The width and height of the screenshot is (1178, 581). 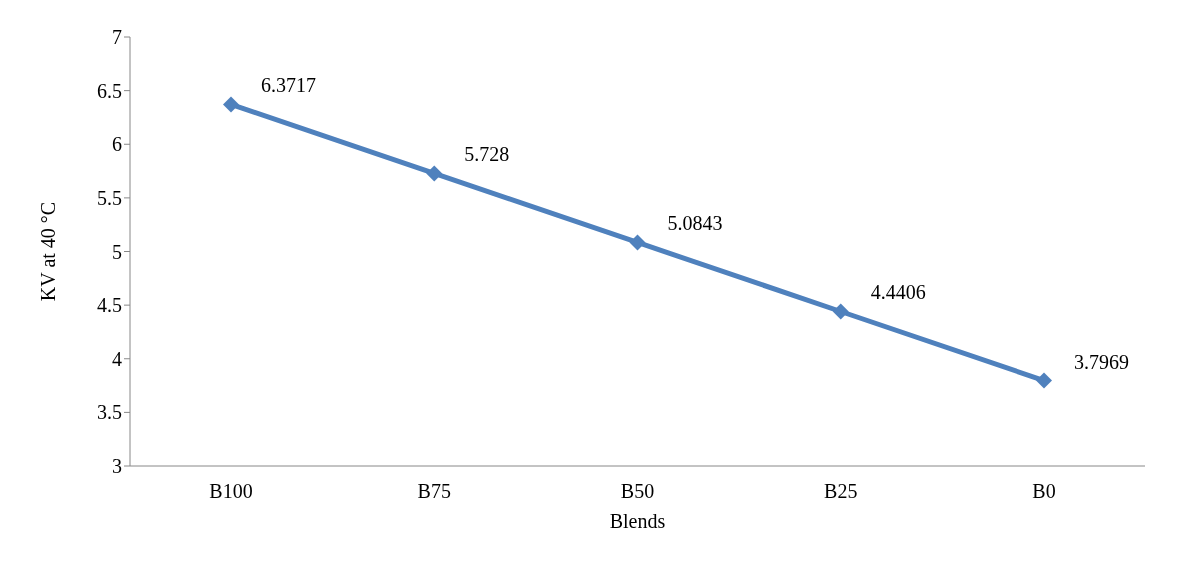 I want to click on y-tick-label: 3.5, so click(x=109, y=412).